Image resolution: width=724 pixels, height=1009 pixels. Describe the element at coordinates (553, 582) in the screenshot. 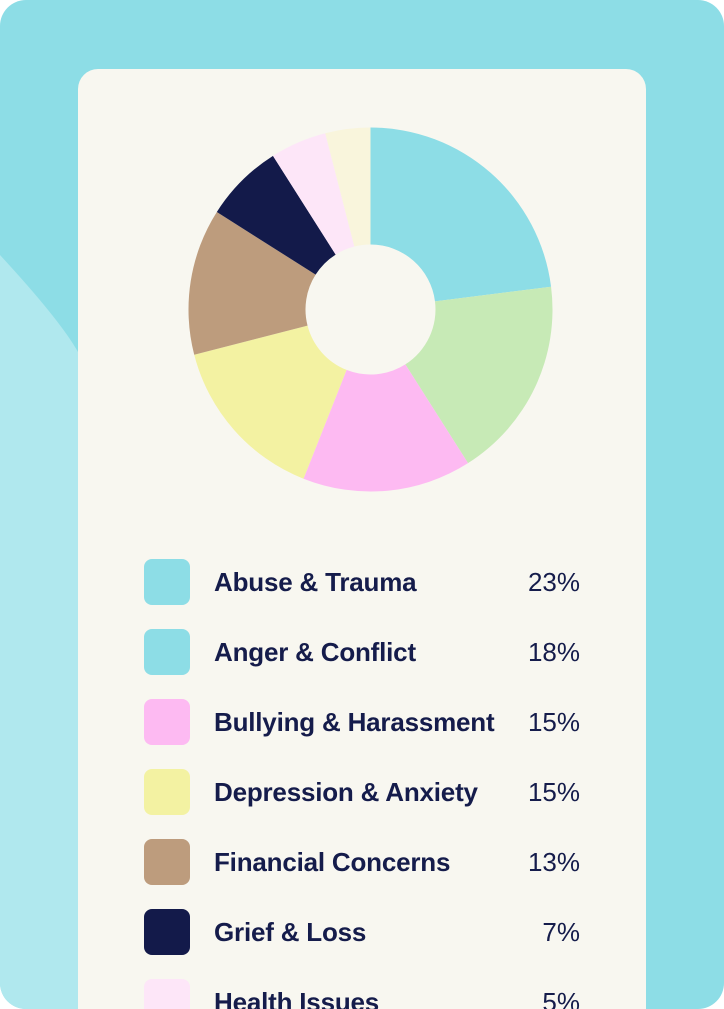

I see `legend-percent: 23%` at that location.